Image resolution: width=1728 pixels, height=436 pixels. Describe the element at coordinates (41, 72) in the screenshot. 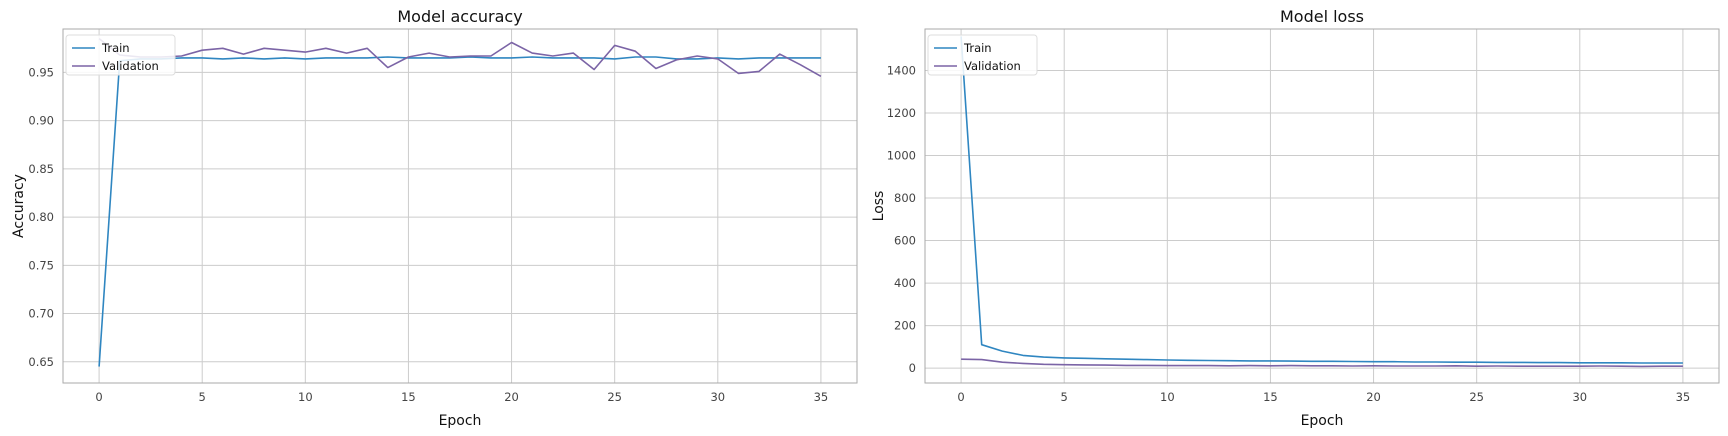

I see `y-tick-label: 0.95` at that location.